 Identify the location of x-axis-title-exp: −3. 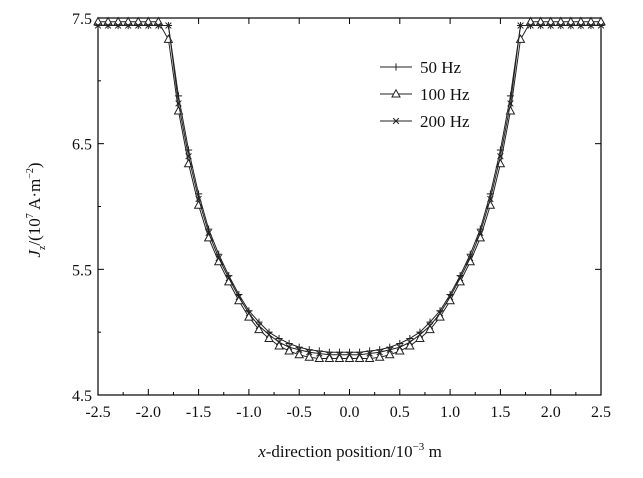
(419, 447).